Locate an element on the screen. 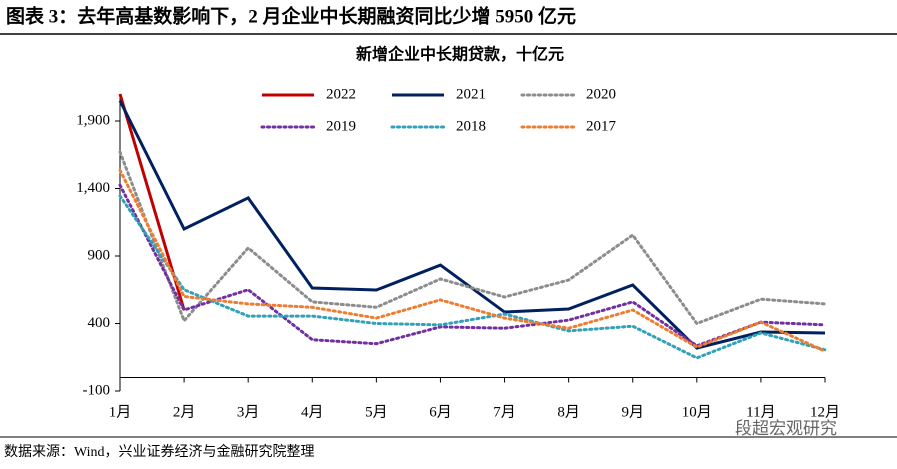  figure-title: 图表 3：去年高基数影响下，2 月企业中长期融资同比少增 5950 亿元 is located at coordinates (291, 15).